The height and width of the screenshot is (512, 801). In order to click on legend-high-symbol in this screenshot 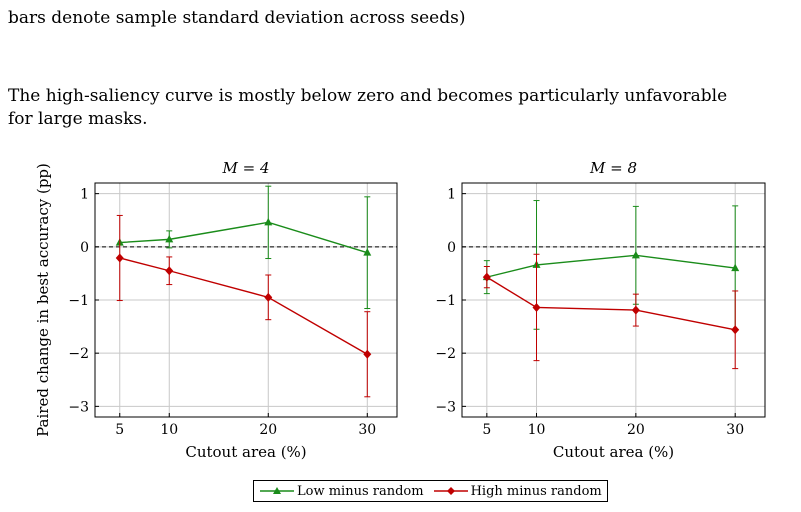, I will do `click(450, 491)`.